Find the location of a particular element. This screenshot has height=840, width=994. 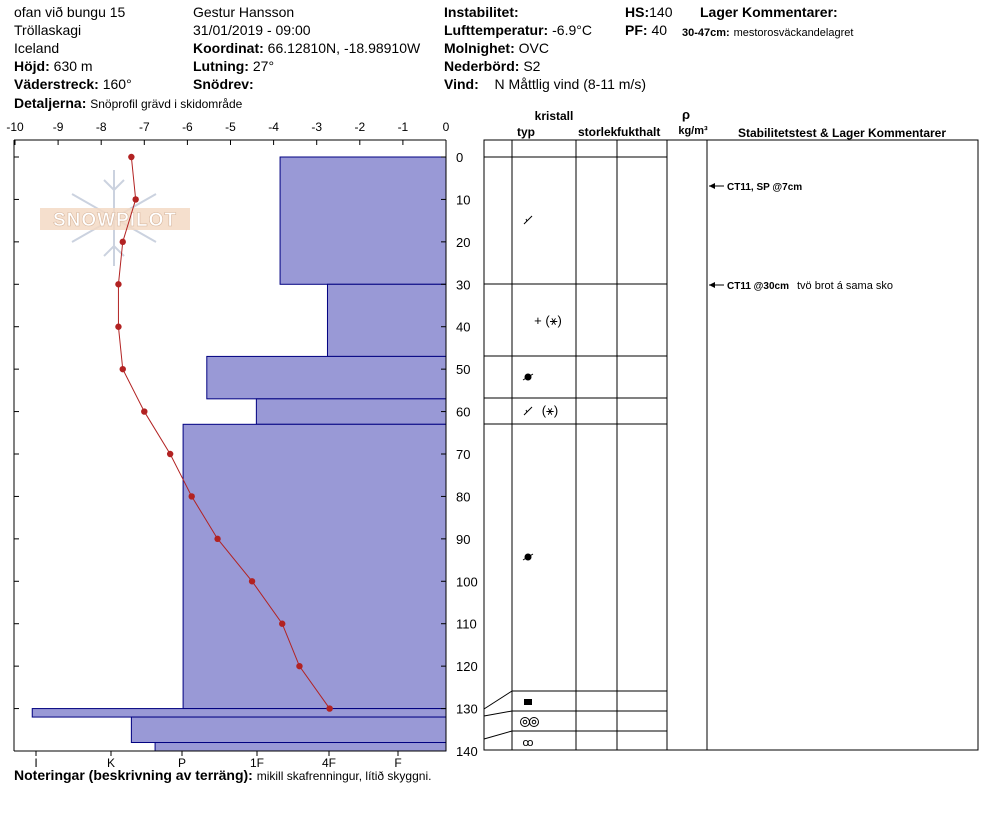

elevation-value: 630 m is located at coordinates (73, 66).